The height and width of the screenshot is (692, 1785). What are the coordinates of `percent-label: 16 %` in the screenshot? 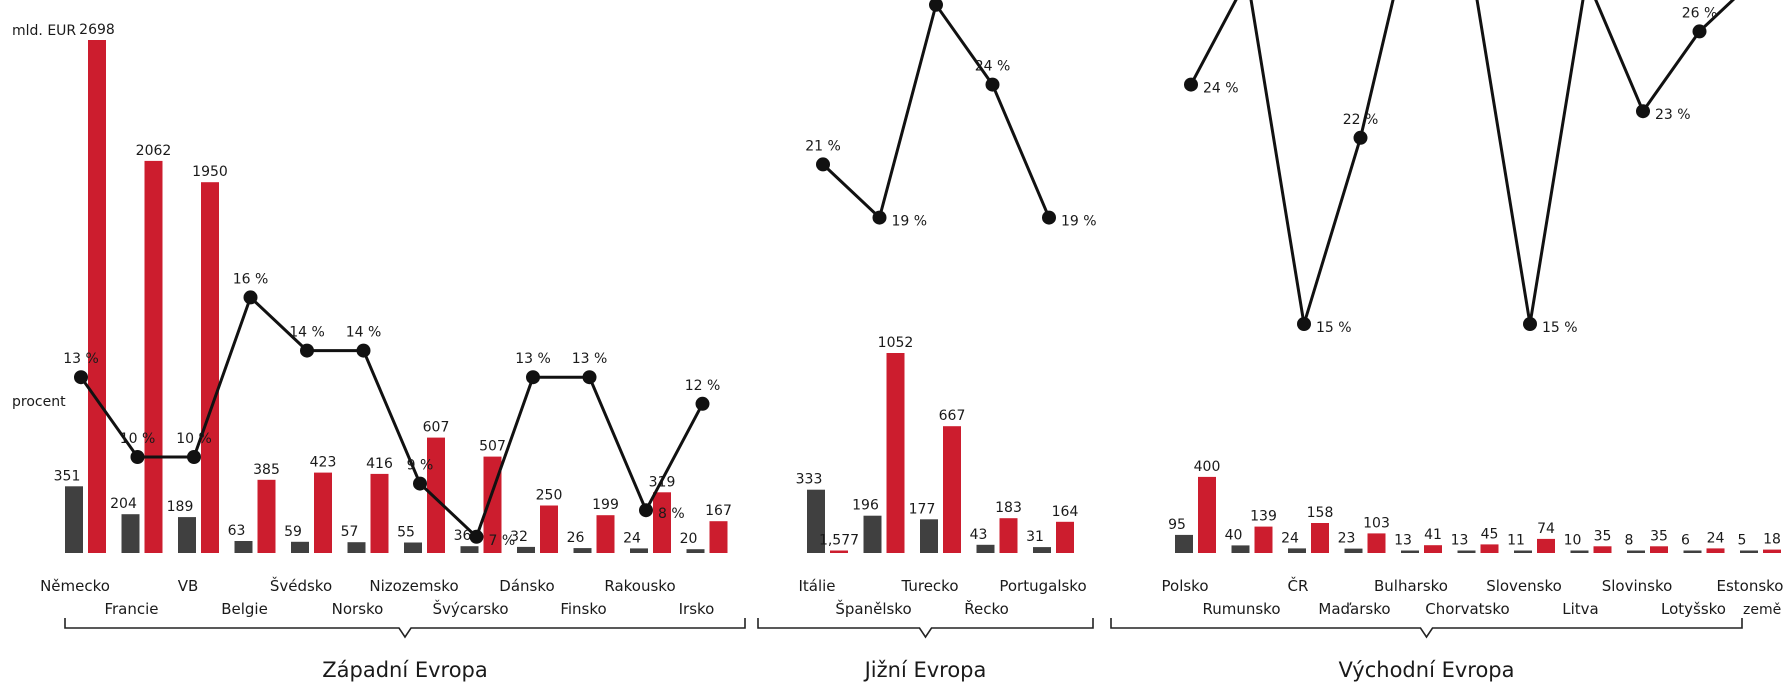 It's located at (251, 279).